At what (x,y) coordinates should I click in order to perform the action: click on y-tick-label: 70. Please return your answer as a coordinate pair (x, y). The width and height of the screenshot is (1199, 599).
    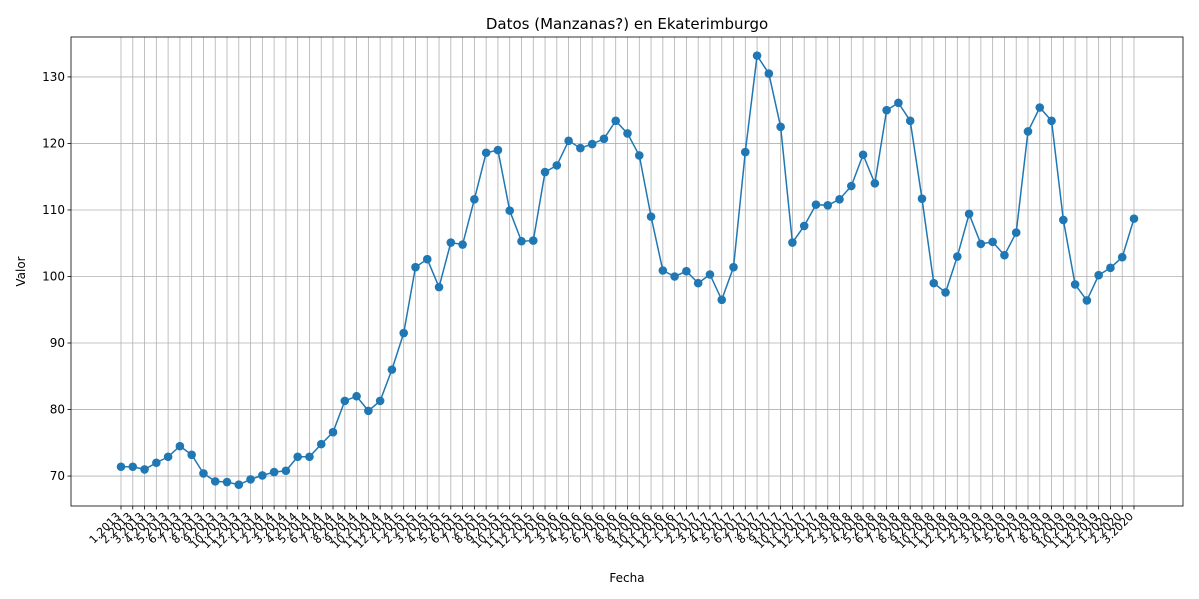
    Looking at the image, I should click on (57, 476).